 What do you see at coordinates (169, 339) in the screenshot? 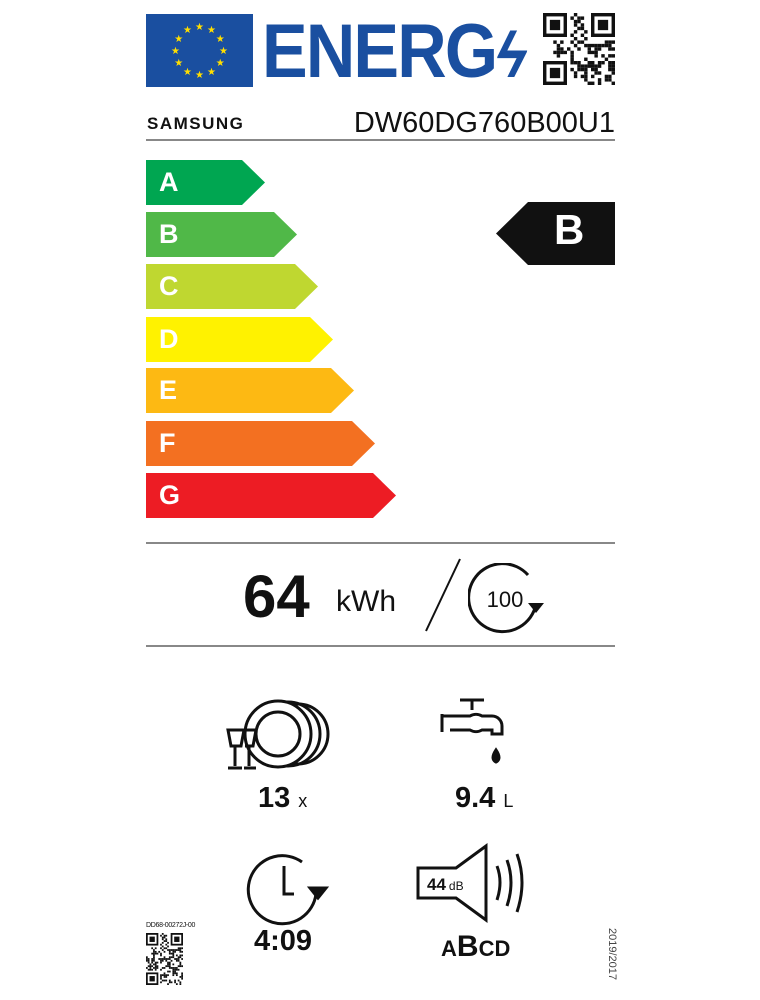
I see `energy-class-label: D` at bounding box center [169, 339].